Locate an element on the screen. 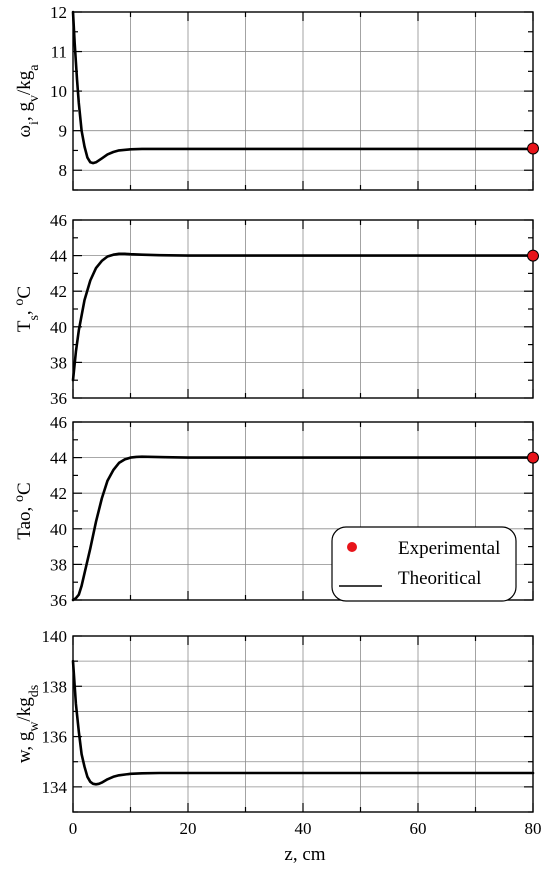 The width and height of the screenshot is (543, 871). y-tick-label: 8 is located at coordinates (63, 170).